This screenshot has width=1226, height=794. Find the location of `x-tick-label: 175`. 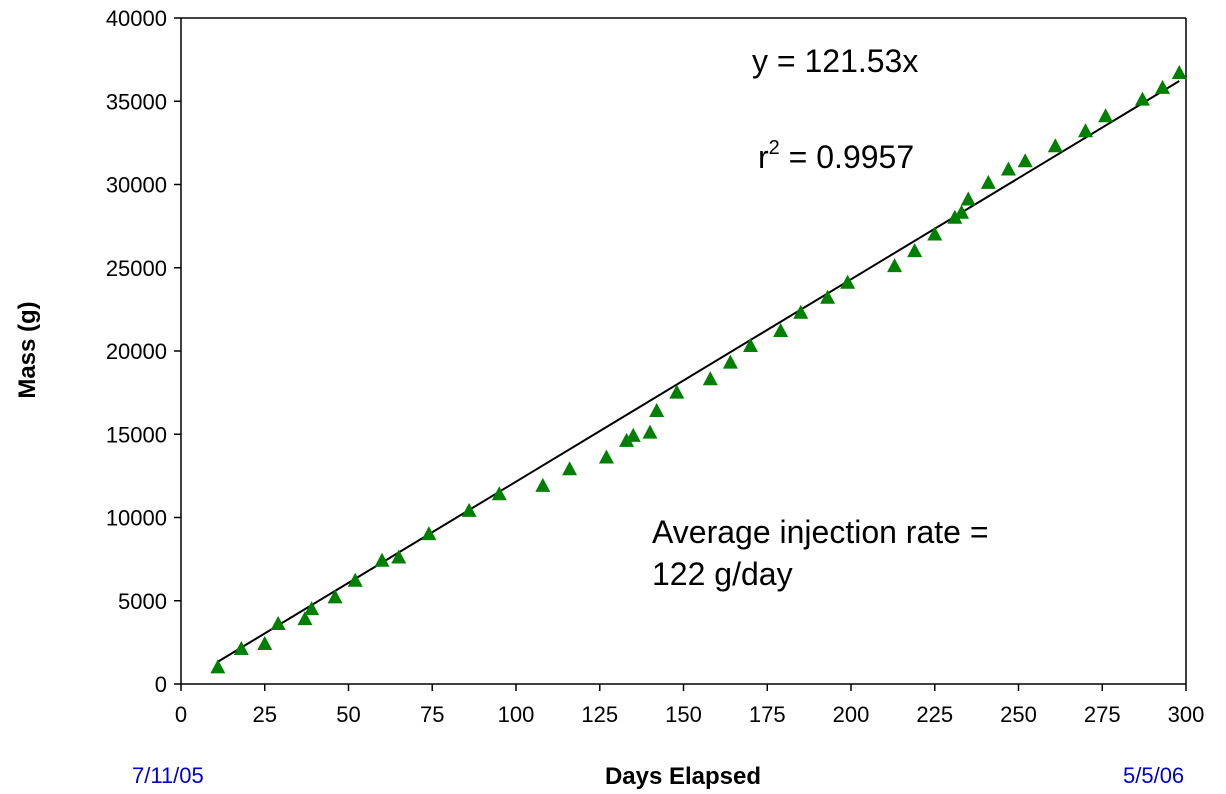

x-tick-label: 175 is located at coordinates (767, 714).